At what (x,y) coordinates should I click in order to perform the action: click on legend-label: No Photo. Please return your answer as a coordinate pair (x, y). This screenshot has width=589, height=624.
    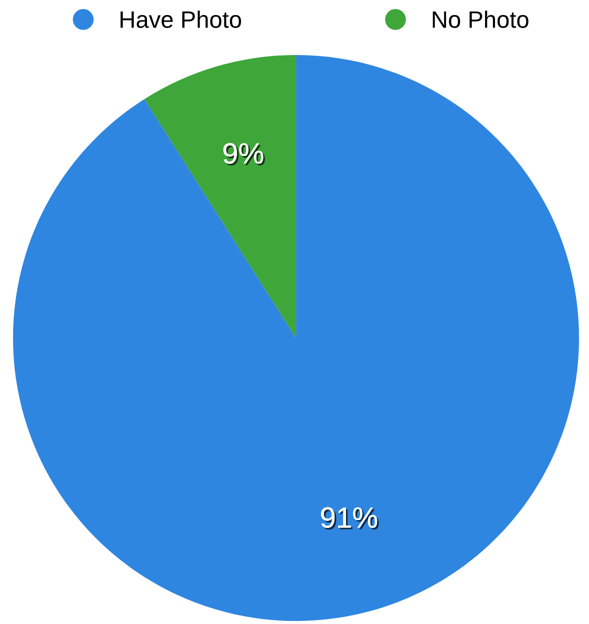
    Looking at the image, I should click on (480, 19).